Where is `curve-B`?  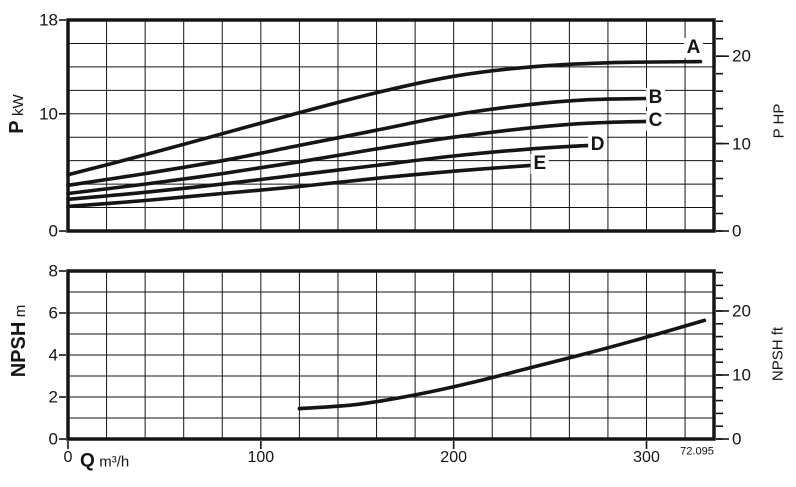 curve-B is located at coordinates (357, 142).